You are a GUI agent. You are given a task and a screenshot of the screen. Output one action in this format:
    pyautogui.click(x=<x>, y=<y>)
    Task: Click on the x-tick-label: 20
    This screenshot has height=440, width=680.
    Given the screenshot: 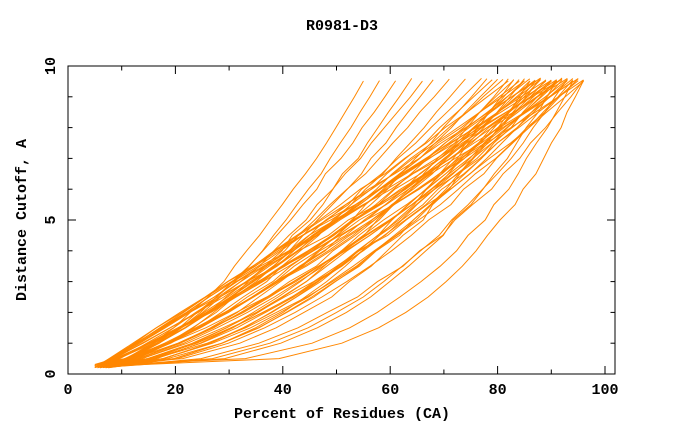 What is the action you would take?
    pyautogui.click(x=175, y=390)
    